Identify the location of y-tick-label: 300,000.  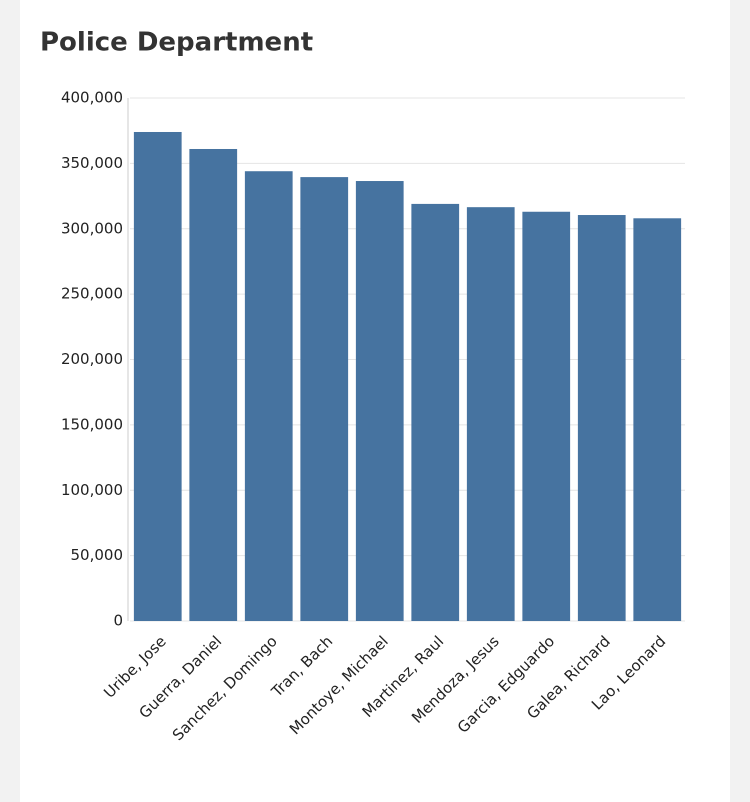
(92, 228).